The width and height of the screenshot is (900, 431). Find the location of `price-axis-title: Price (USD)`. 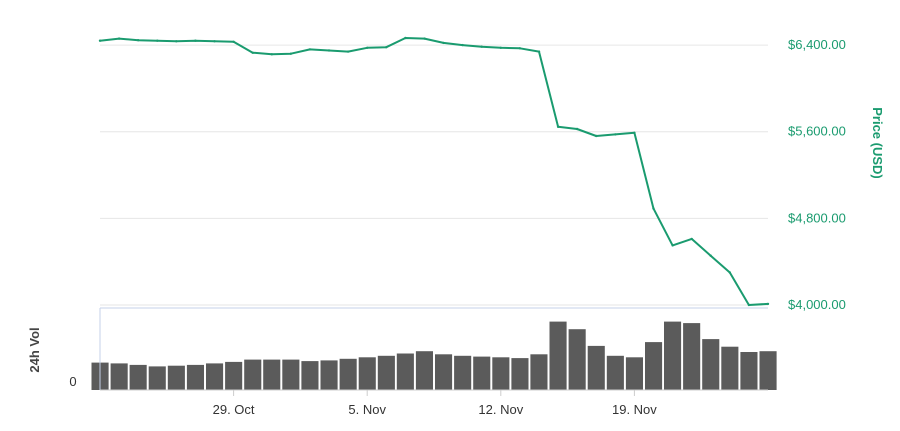

price-axis-title: Price (USD) is located at coordinates (877, 143).